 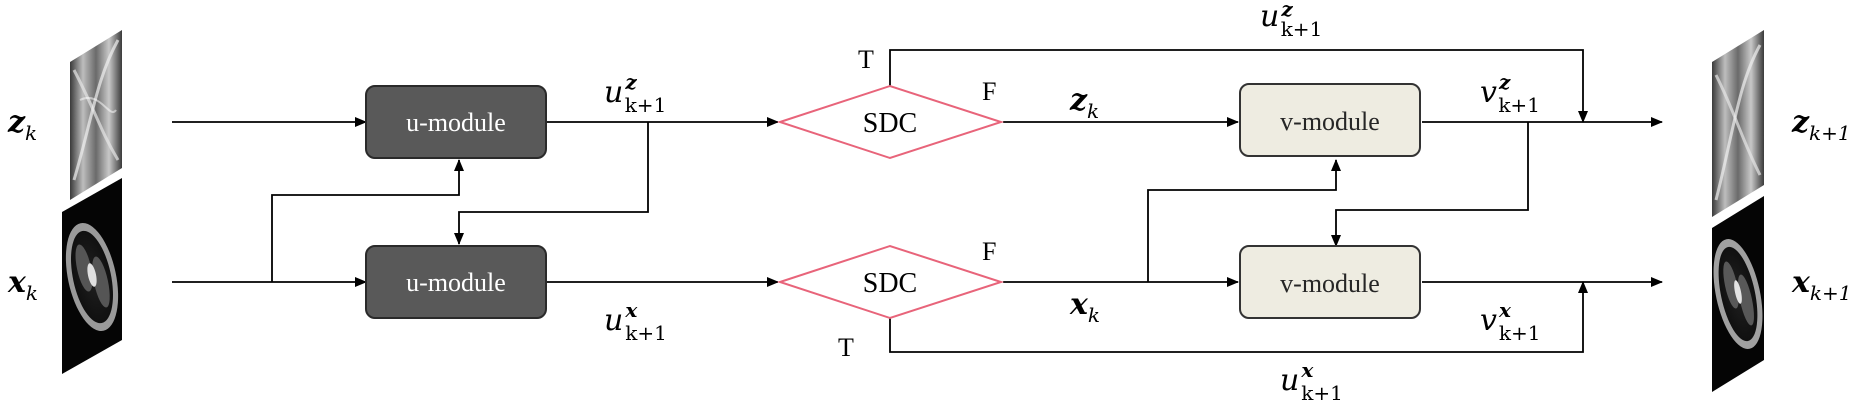 I want to click on u-x-k1-label: u x k+1, so click(x=635, y=321).